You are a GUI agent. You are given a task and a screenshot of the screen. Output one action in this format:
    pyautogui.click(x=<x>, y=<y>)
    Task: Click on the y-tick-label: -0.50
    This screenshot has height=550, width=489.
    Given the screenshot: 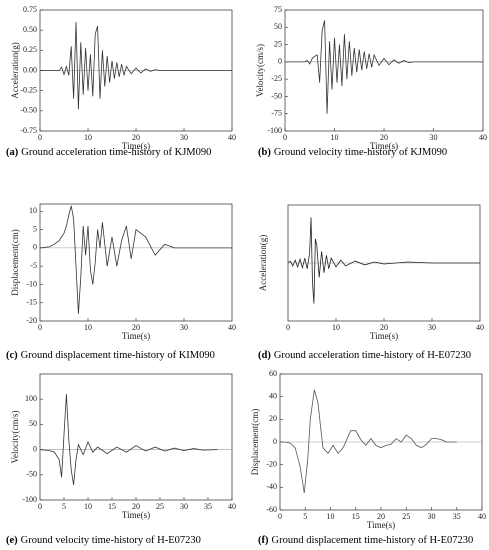 What is the action you would take?
    pyautogui.click(x=28, y=110)
    